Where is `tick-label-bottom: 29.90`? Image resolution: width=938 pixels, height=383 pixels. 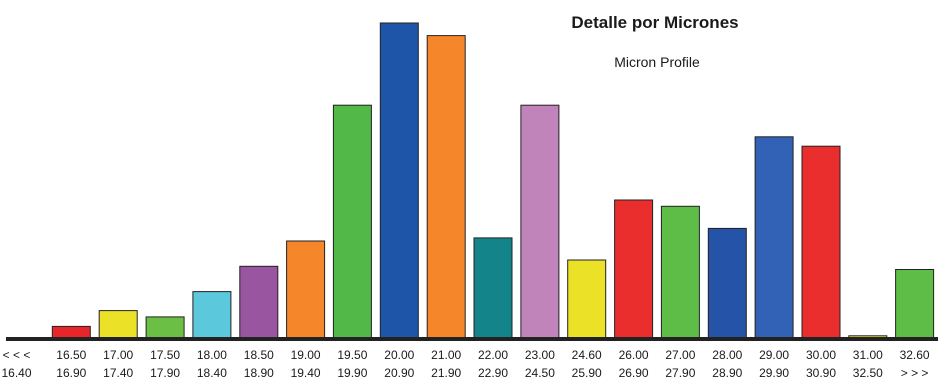 tick-label-bottom: 29.90 is located at coordinates (774, 373).